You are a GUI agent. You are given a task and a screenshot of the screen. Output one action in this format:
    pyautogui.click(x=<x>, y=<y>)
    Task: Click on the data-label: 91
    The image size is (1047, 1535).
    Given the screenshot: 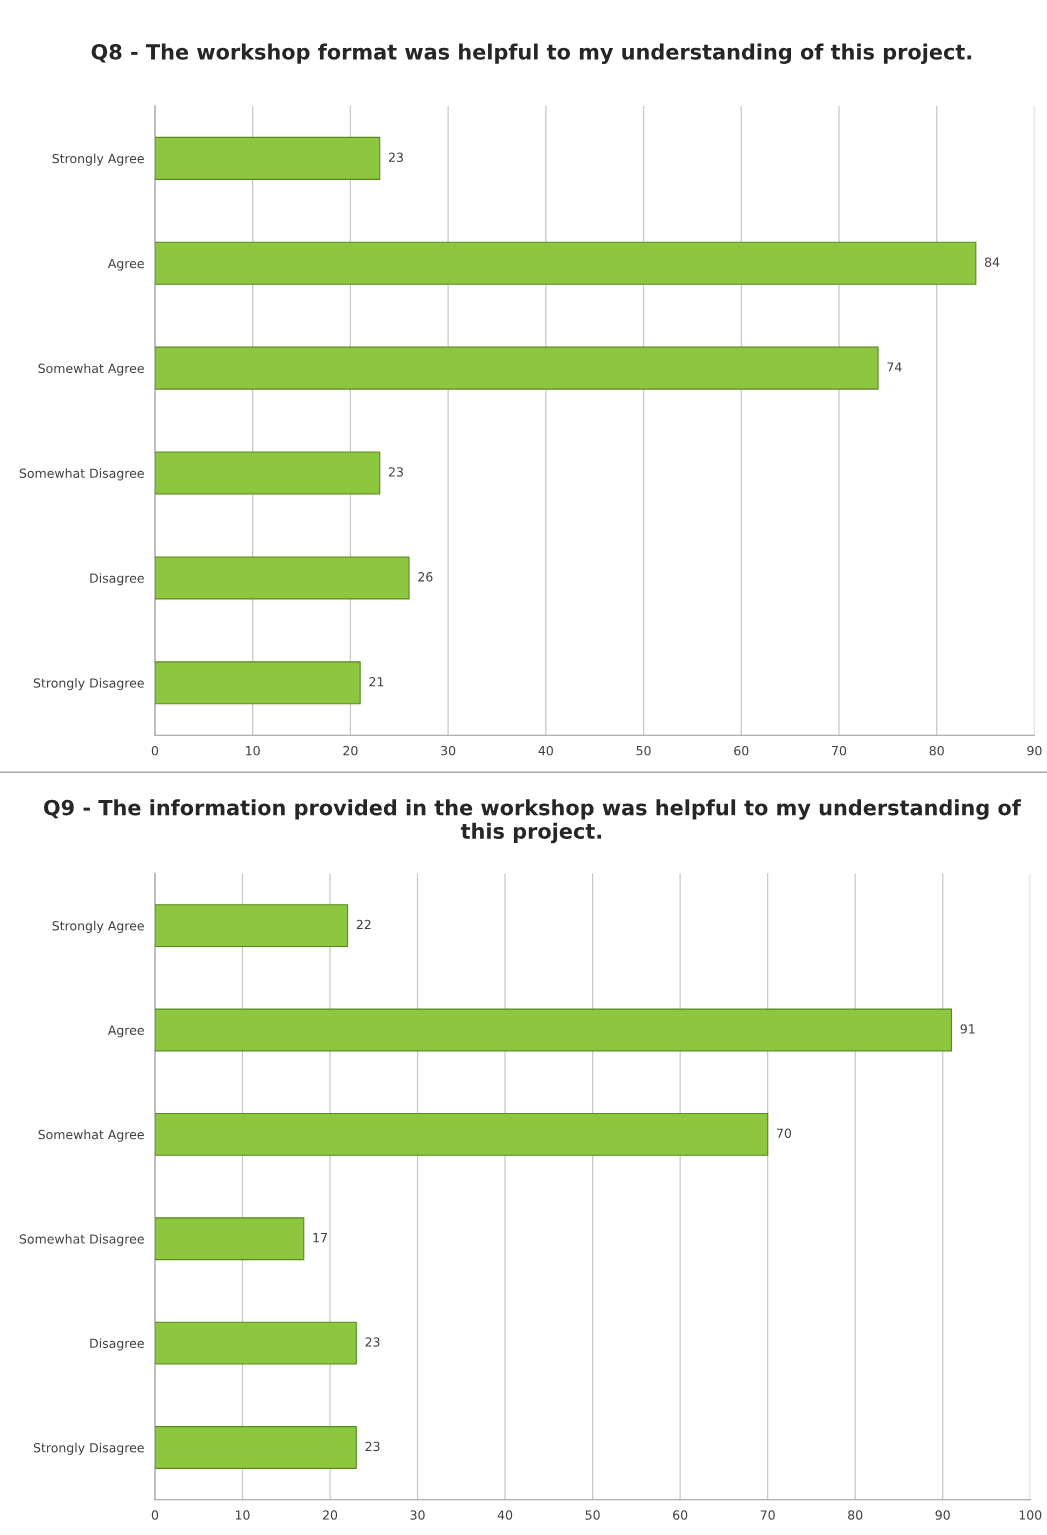 What is the action you would take?
    pyautogui.click(x=967, y=1029)
    